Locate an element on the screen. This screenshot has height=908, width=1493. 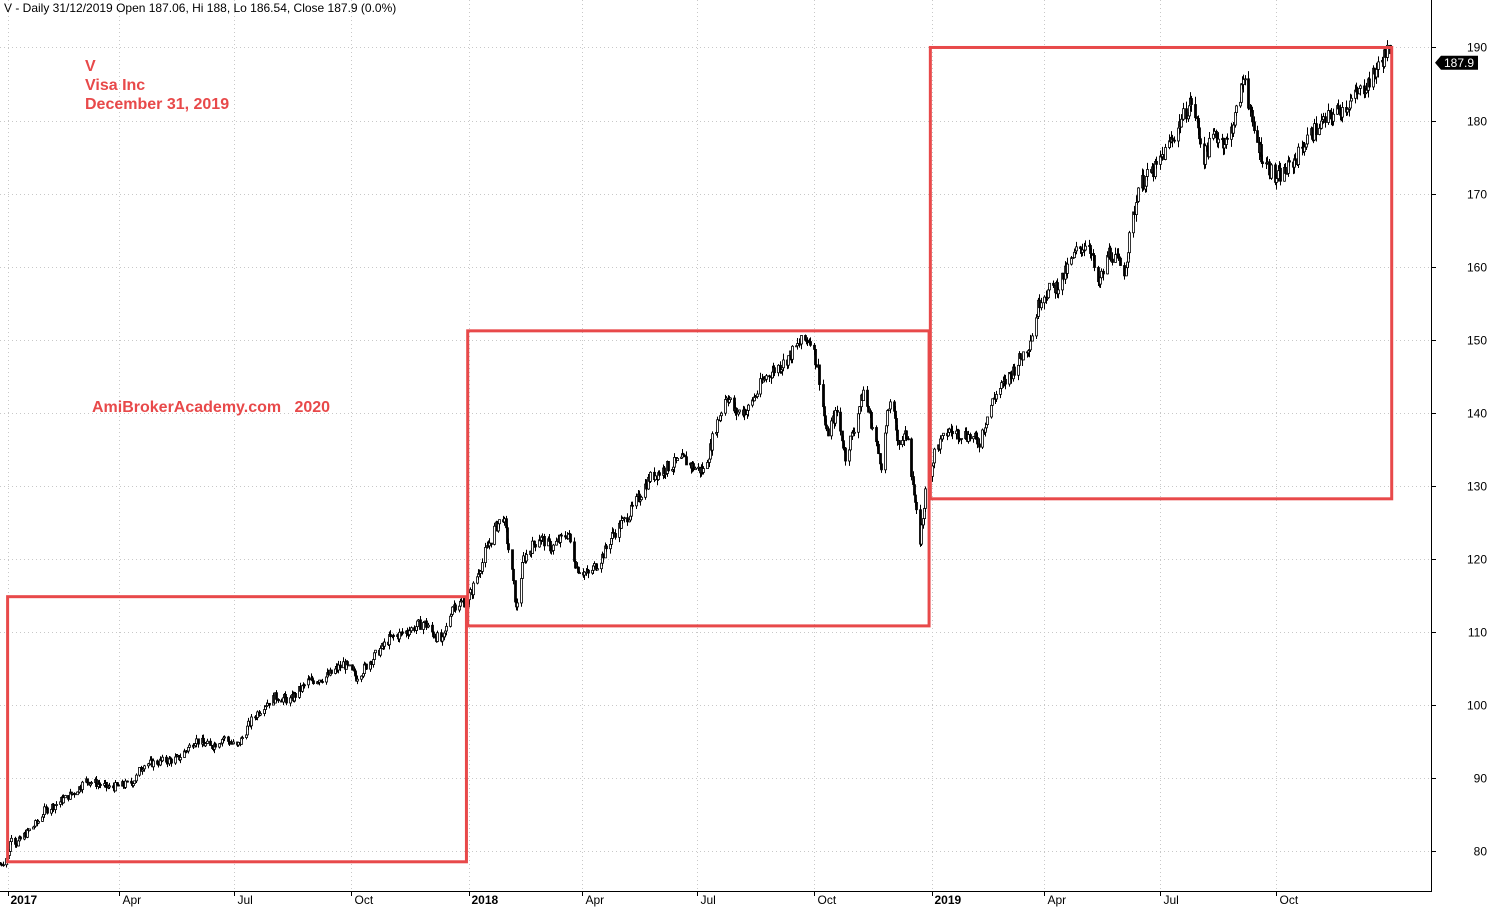
last-price-label: 187.9 is located at coordinates (1456, 62).